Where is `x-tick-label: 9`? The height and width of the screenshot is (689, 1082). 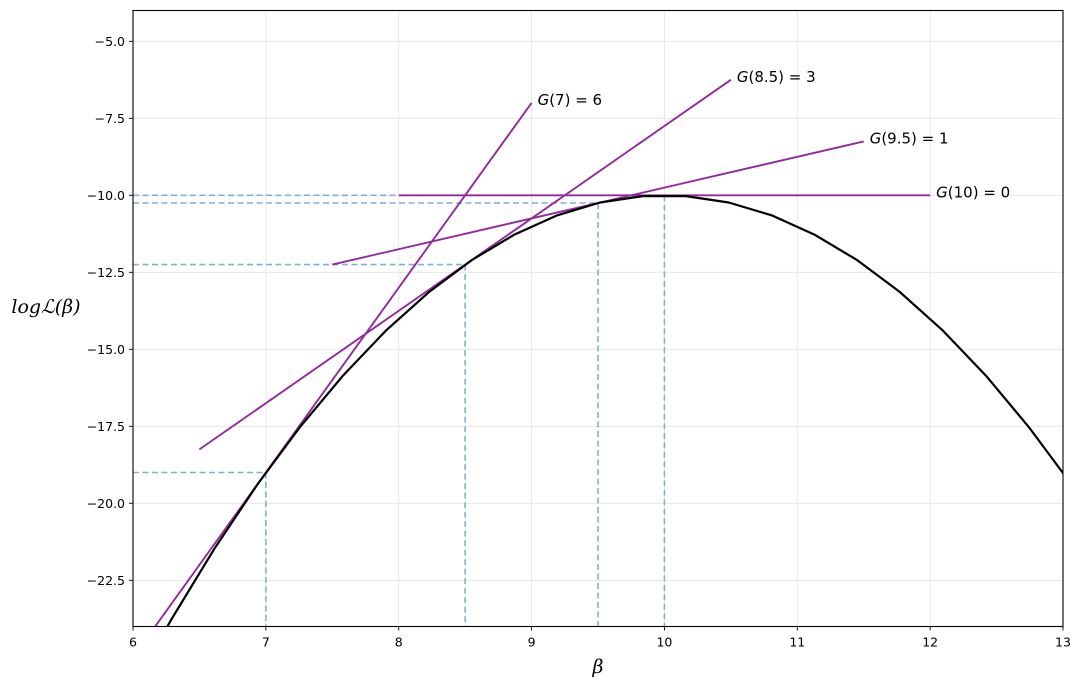
x-tick-label: 9 is located at coordinates (532, 642).